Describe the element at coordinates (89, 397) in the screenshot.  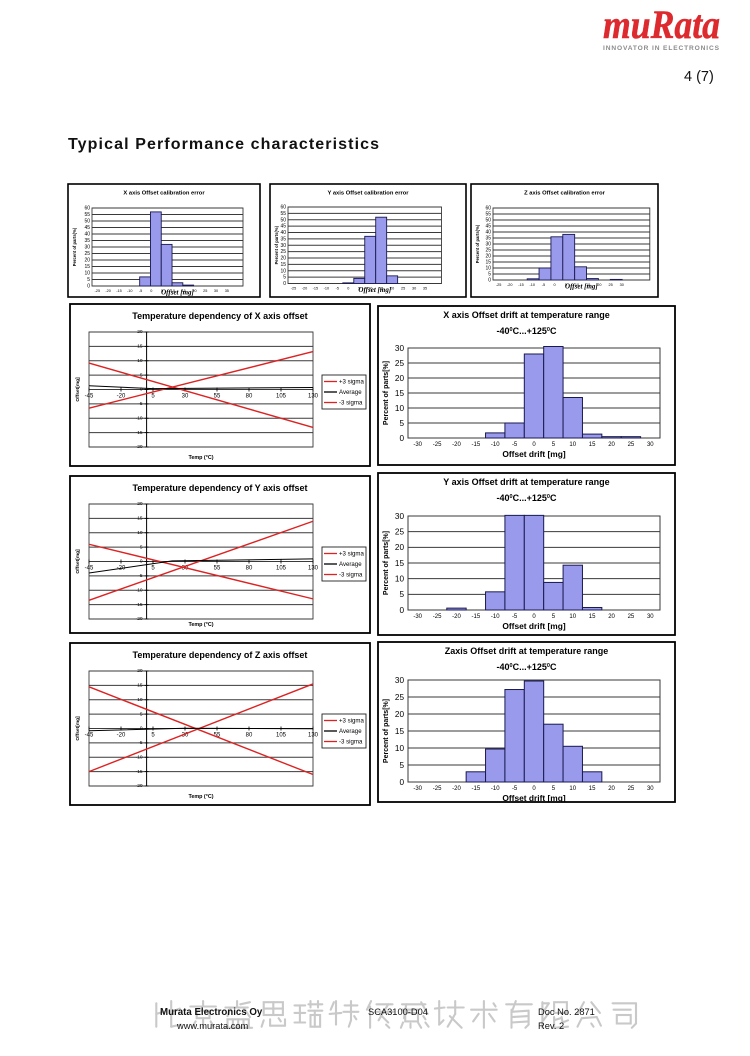
I see `svg-text: -45` at that location.